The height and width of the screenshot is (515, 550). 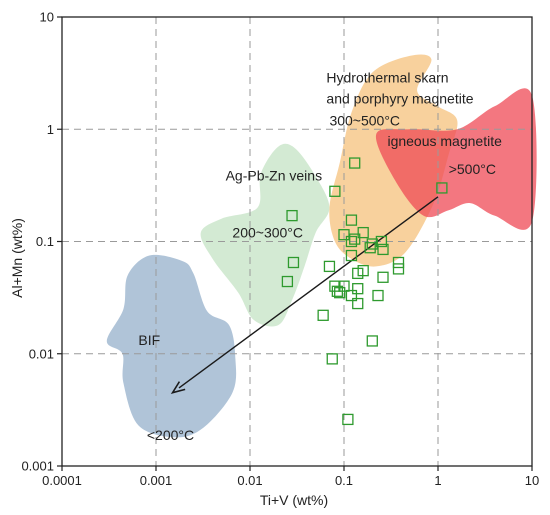 I want to click on field-label: 200~300°C, so click(x=267, y=233).